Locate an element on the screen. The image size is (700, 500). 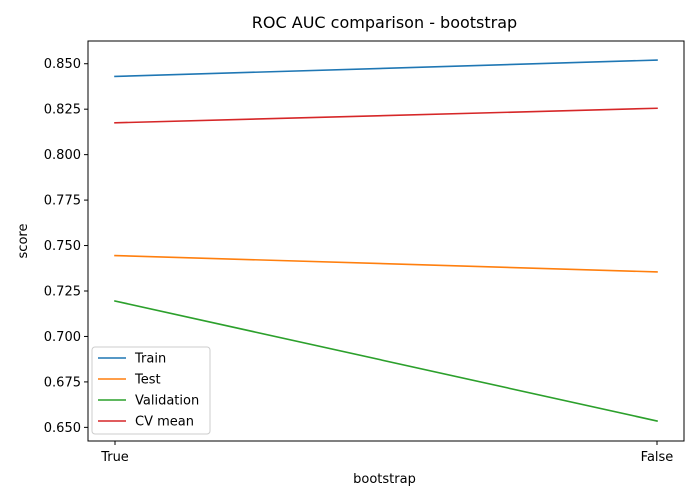
legend-label: Test is located at coordinates (147, 380).